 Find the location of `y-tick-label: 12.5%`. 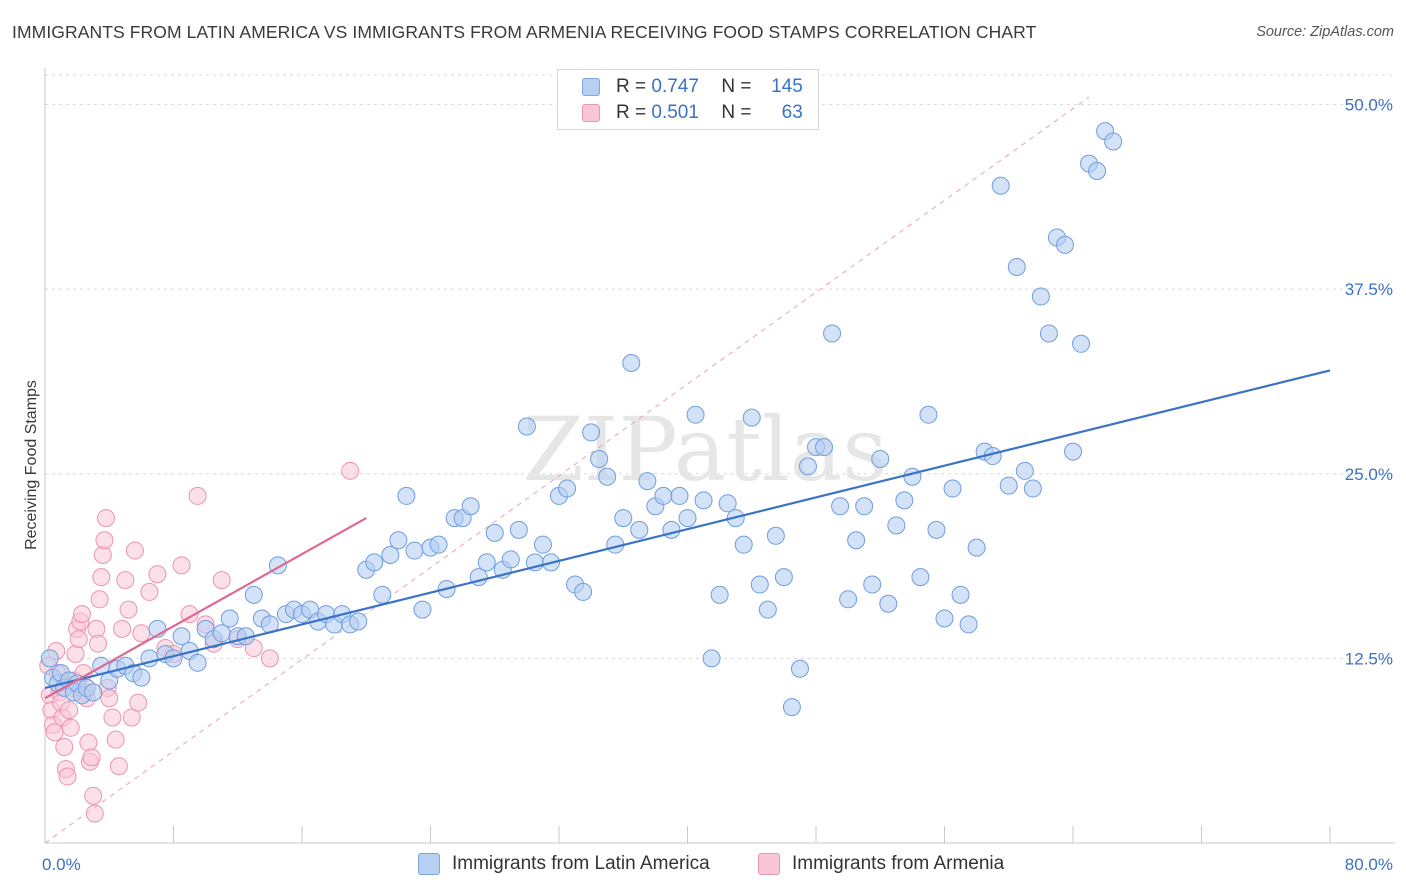

y-tick-label: 12.5% is located at coordinates (1369, 658).